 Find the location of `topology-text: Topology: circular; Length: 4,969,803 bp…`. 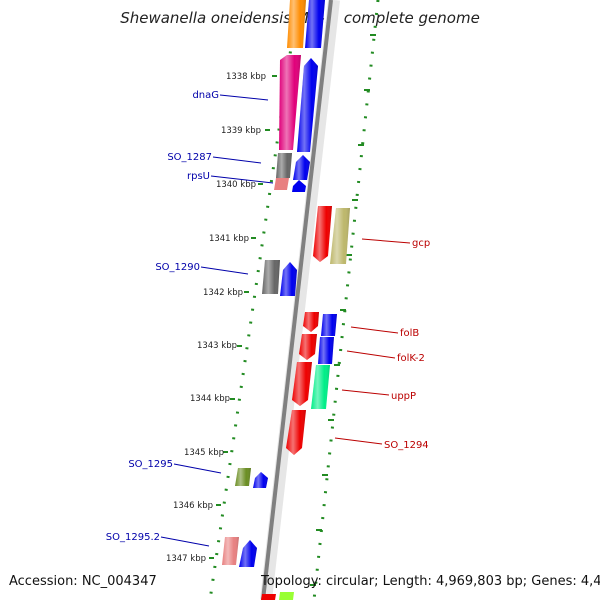

topology-text: Topology: circular; Length: 4,969,803 bp… is located at coordinates (430, 581).